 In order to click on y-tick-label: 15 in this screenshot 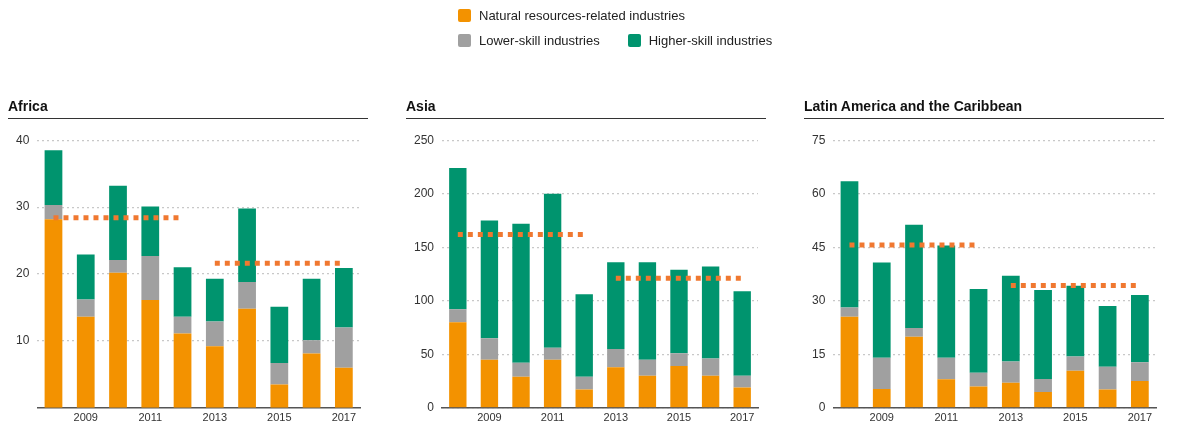, I will do `click(818, 353)`.